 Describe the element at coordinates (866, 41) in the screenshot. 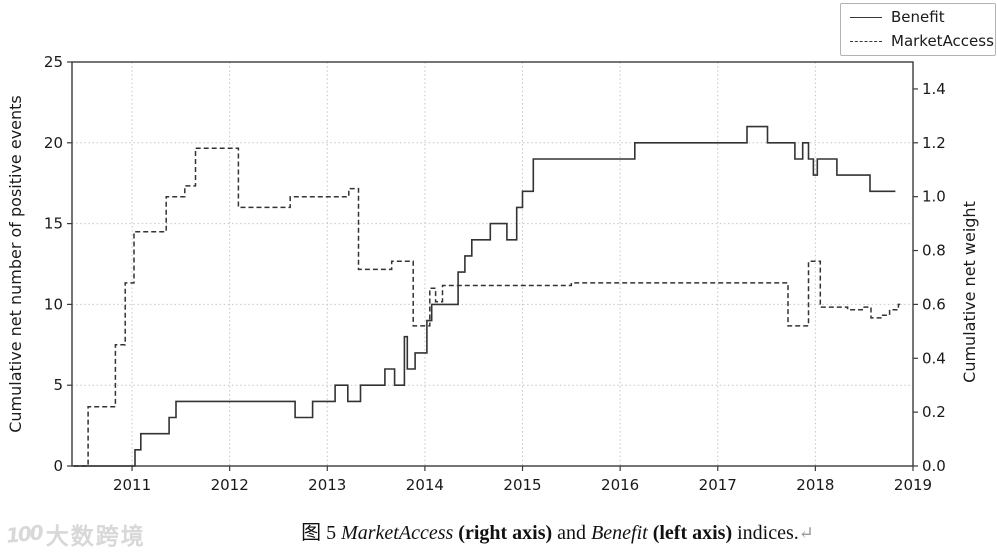

I see `dashed-line-sample` at that location.